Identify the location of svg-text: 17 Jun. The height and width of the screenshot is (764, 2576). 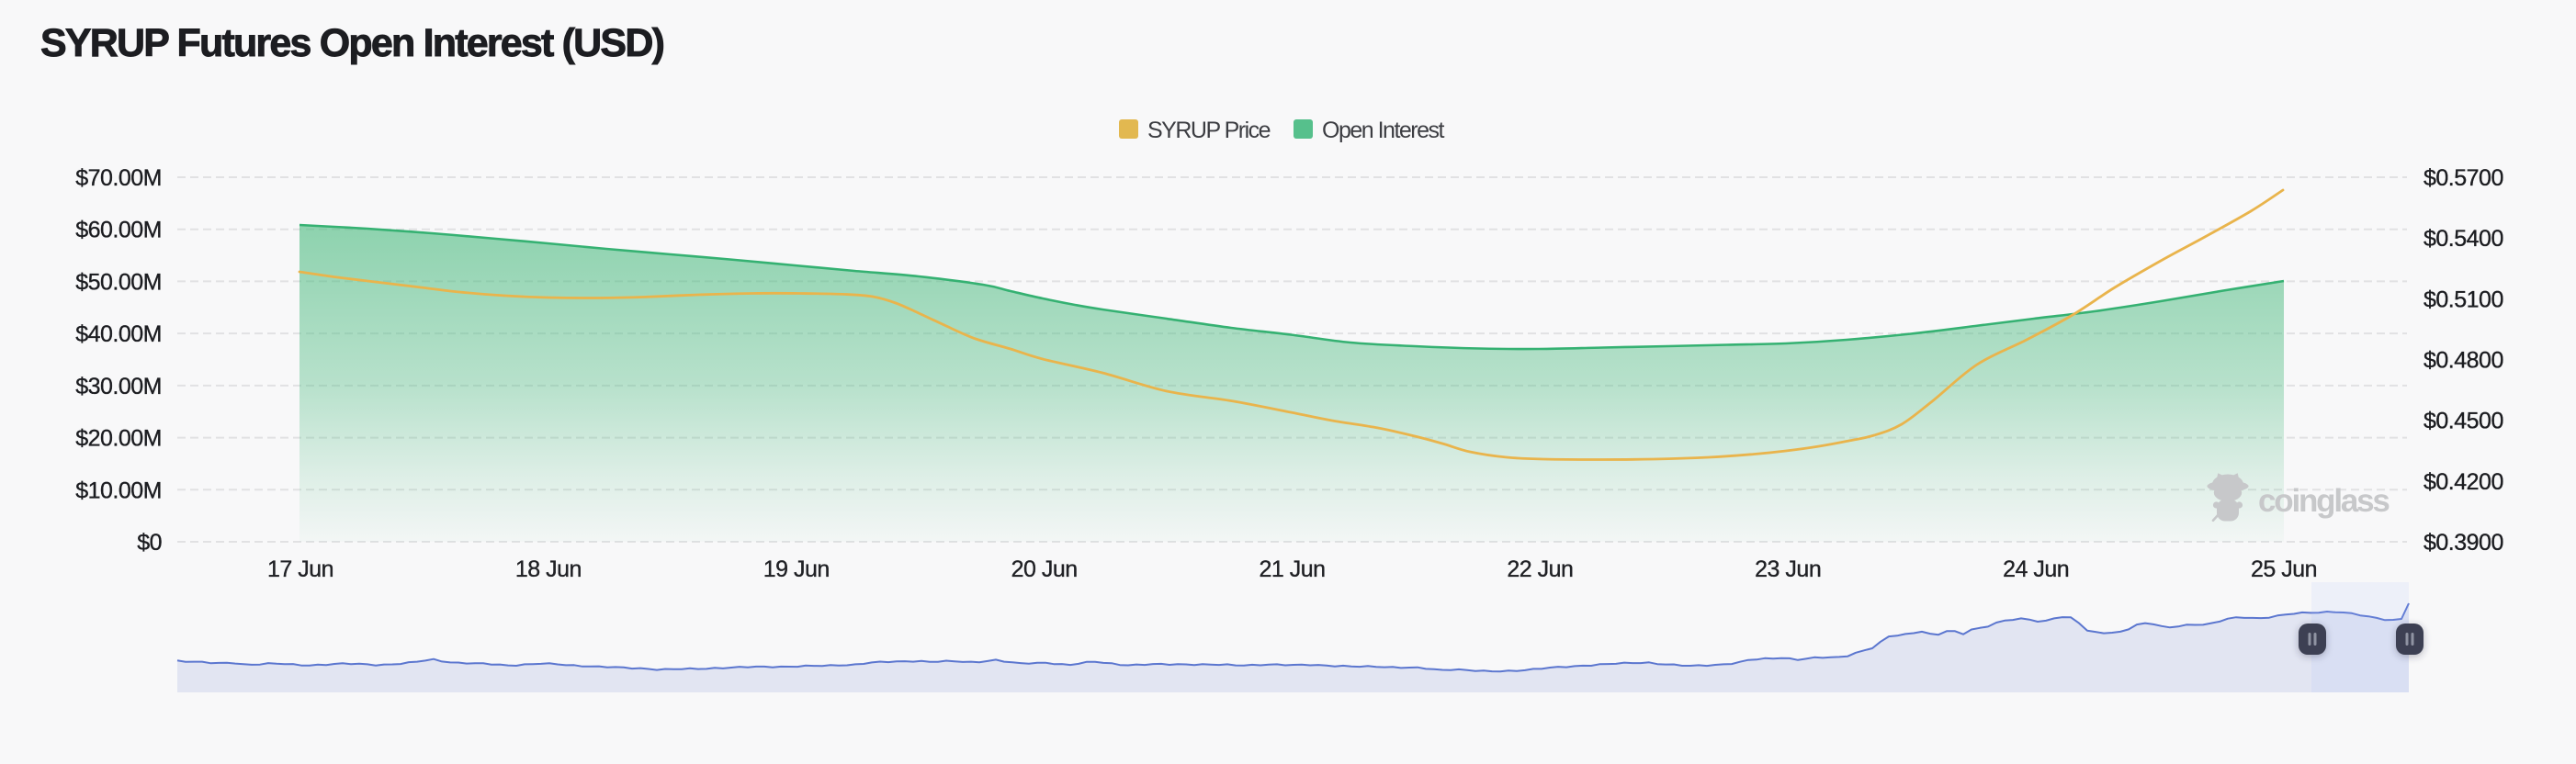
(300, 569).